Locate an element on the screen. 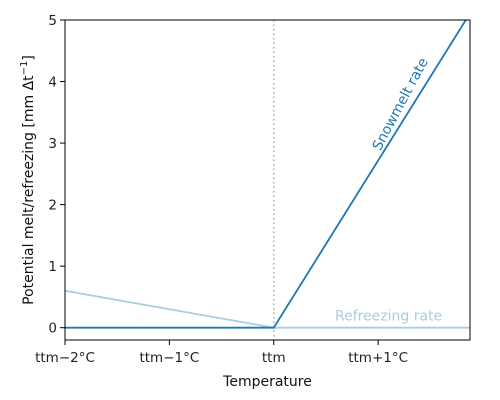 The height and width of the screenshot is (400, 500). y-tick-label: 5 is located at coordinates (52, 21).